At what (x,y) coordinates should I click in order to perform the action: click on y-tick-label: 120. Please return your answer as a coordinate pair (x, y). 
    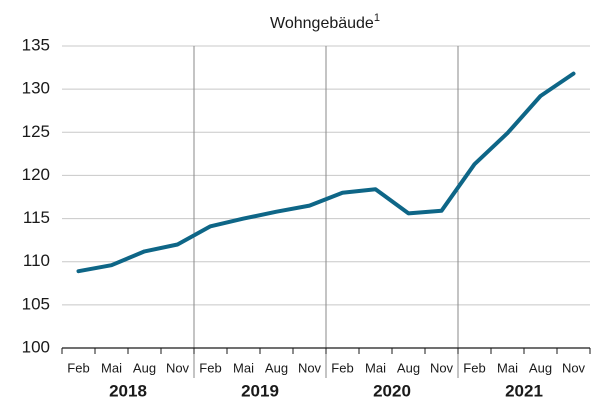
    Looking at the image, I should click on (36, 174).